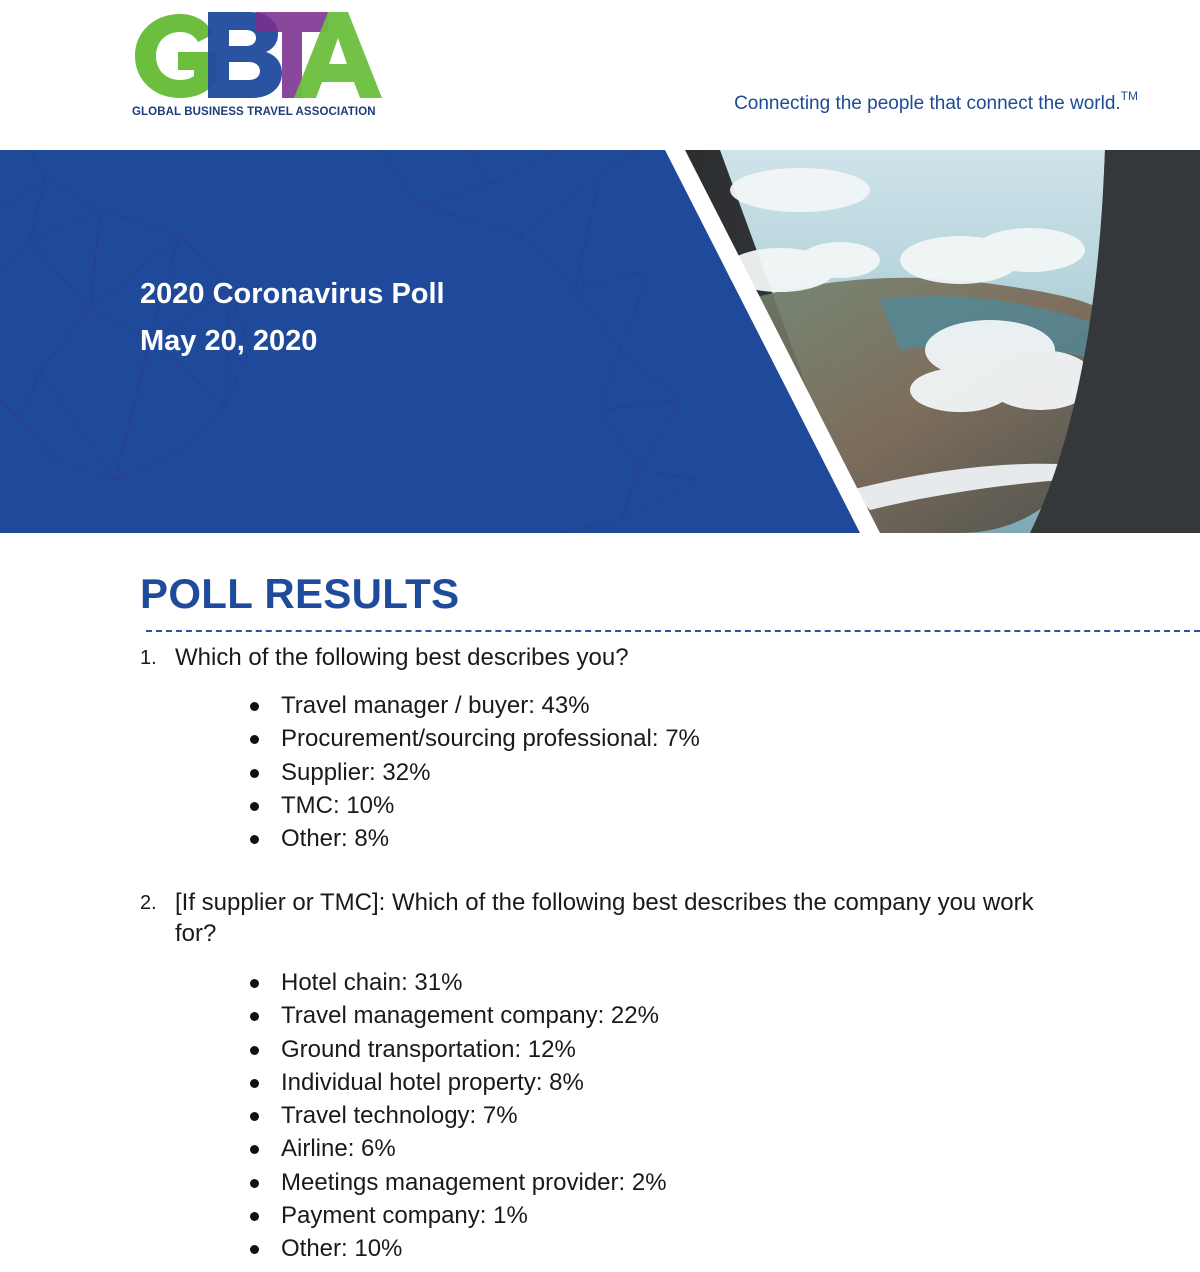 This screenshot has width=1200, height=1272. I want to click on answer-item: Procurement/sourcing professional: 7%, so click(473, 738).